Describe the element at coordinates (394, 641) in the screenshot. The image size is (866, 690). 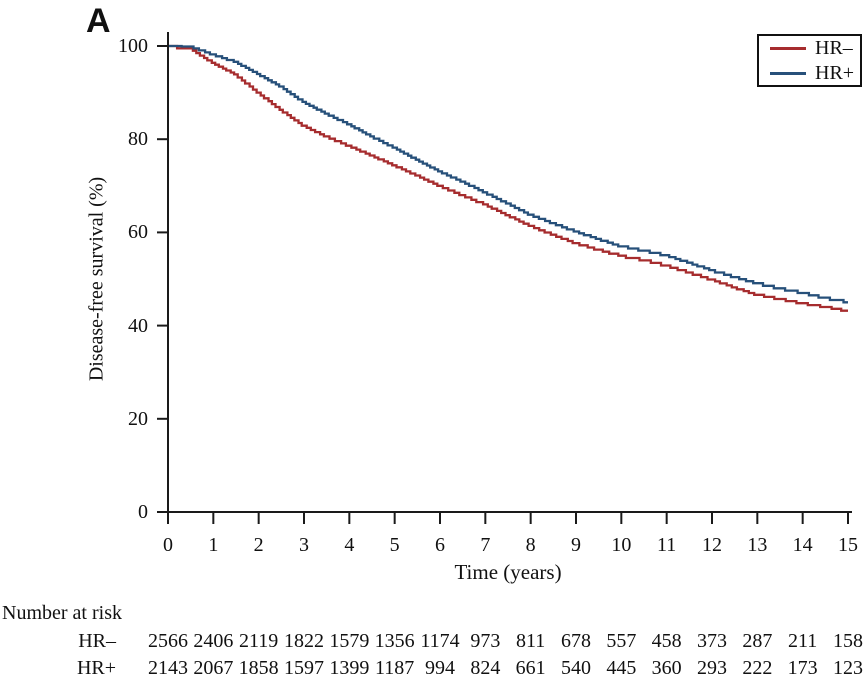
I see `risk-count: 1356` at that location.